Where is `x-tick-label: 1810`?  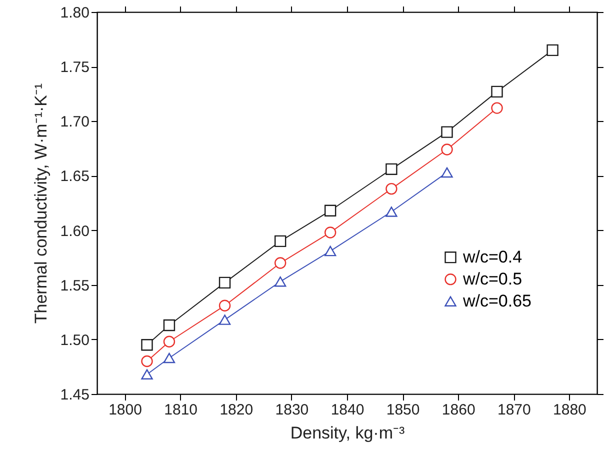
x-tick-label: 1810 is located at coordinates (181, 410).